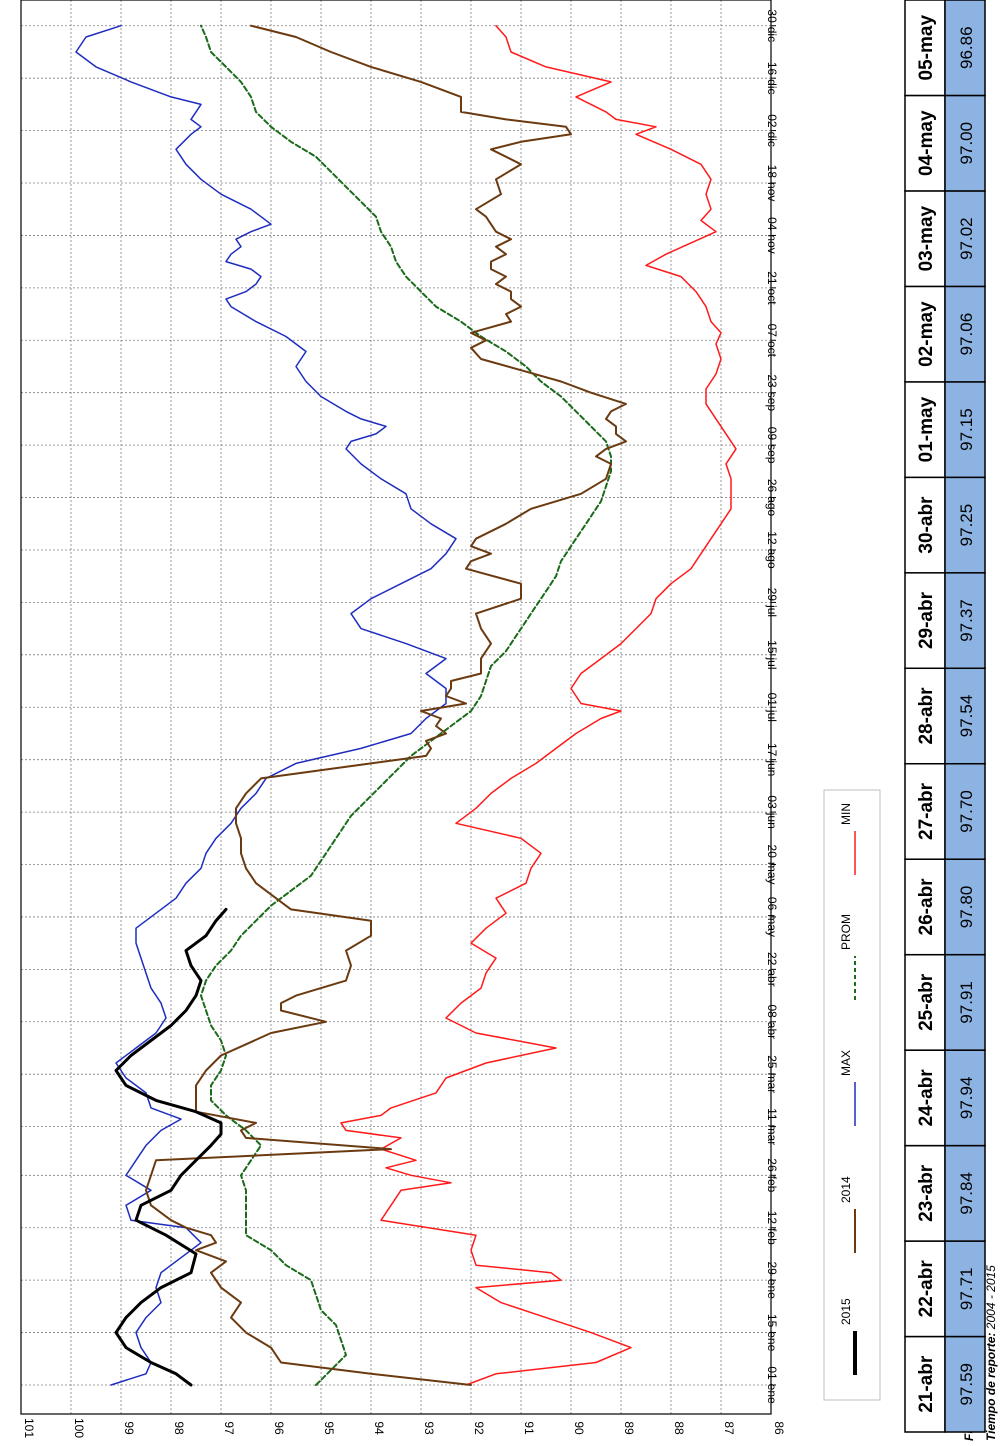 Image resolution: width=1003 pixels, height=1446 pixels. I want to click on series-line-2015, so click(171, 1147).